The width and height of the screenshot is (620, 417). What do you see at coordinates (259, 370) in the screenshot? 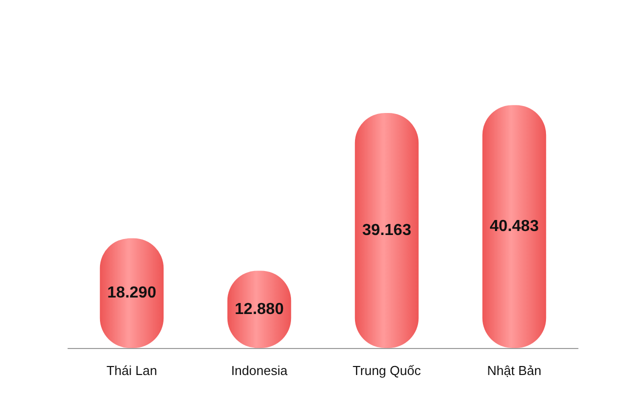
I see `x-tick-label: Indonesia` at bounding box center [259, 370].